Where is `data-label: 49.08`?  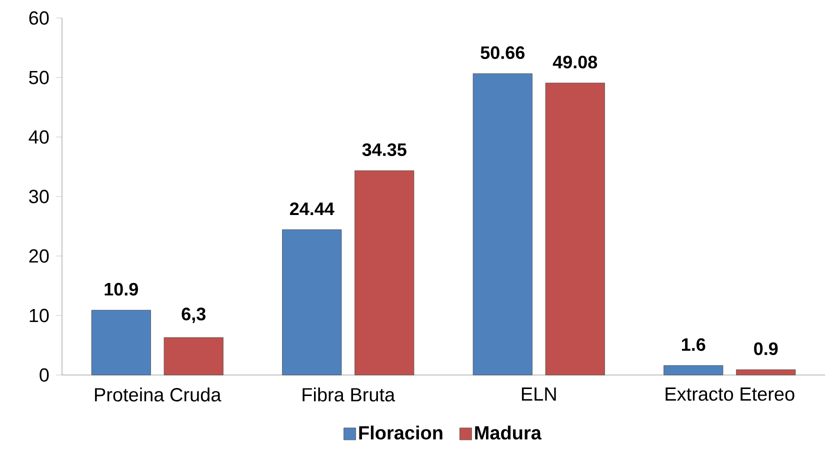 data-label: 49.08 is located at coordinates (575, 62).